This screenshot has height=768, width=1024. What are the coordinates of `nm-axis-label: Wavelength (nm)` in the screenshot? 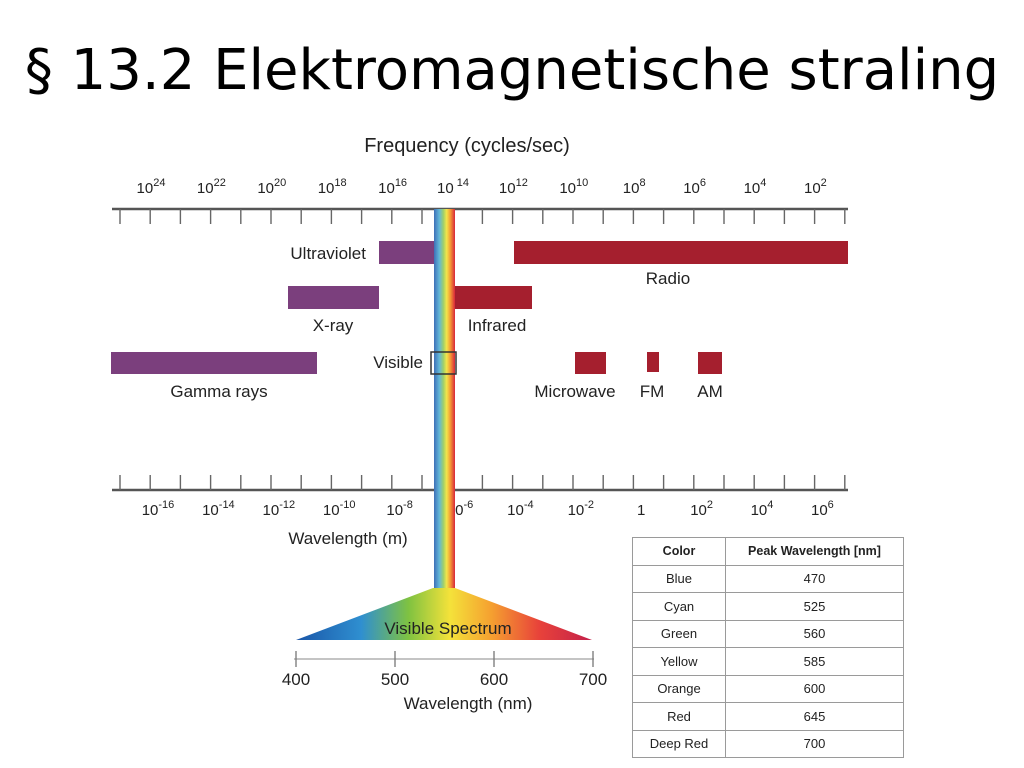 It's located at (468, 703).